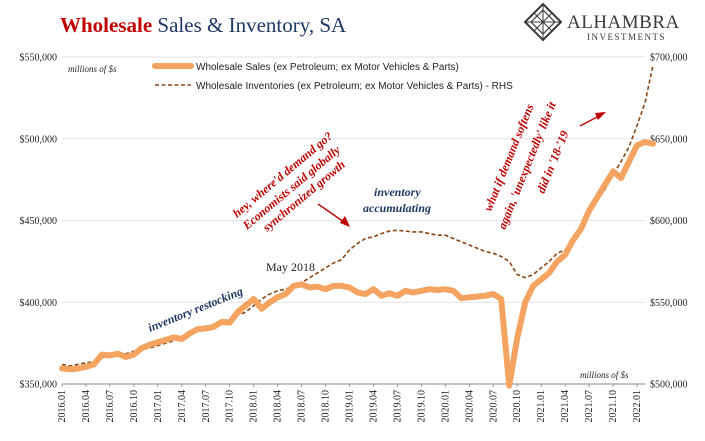 This screenshot has width=705, height=441. Describe the element at coordinates (397, 208) in the screenshot. I see `annotation-accumulating: accumulating` at that location.